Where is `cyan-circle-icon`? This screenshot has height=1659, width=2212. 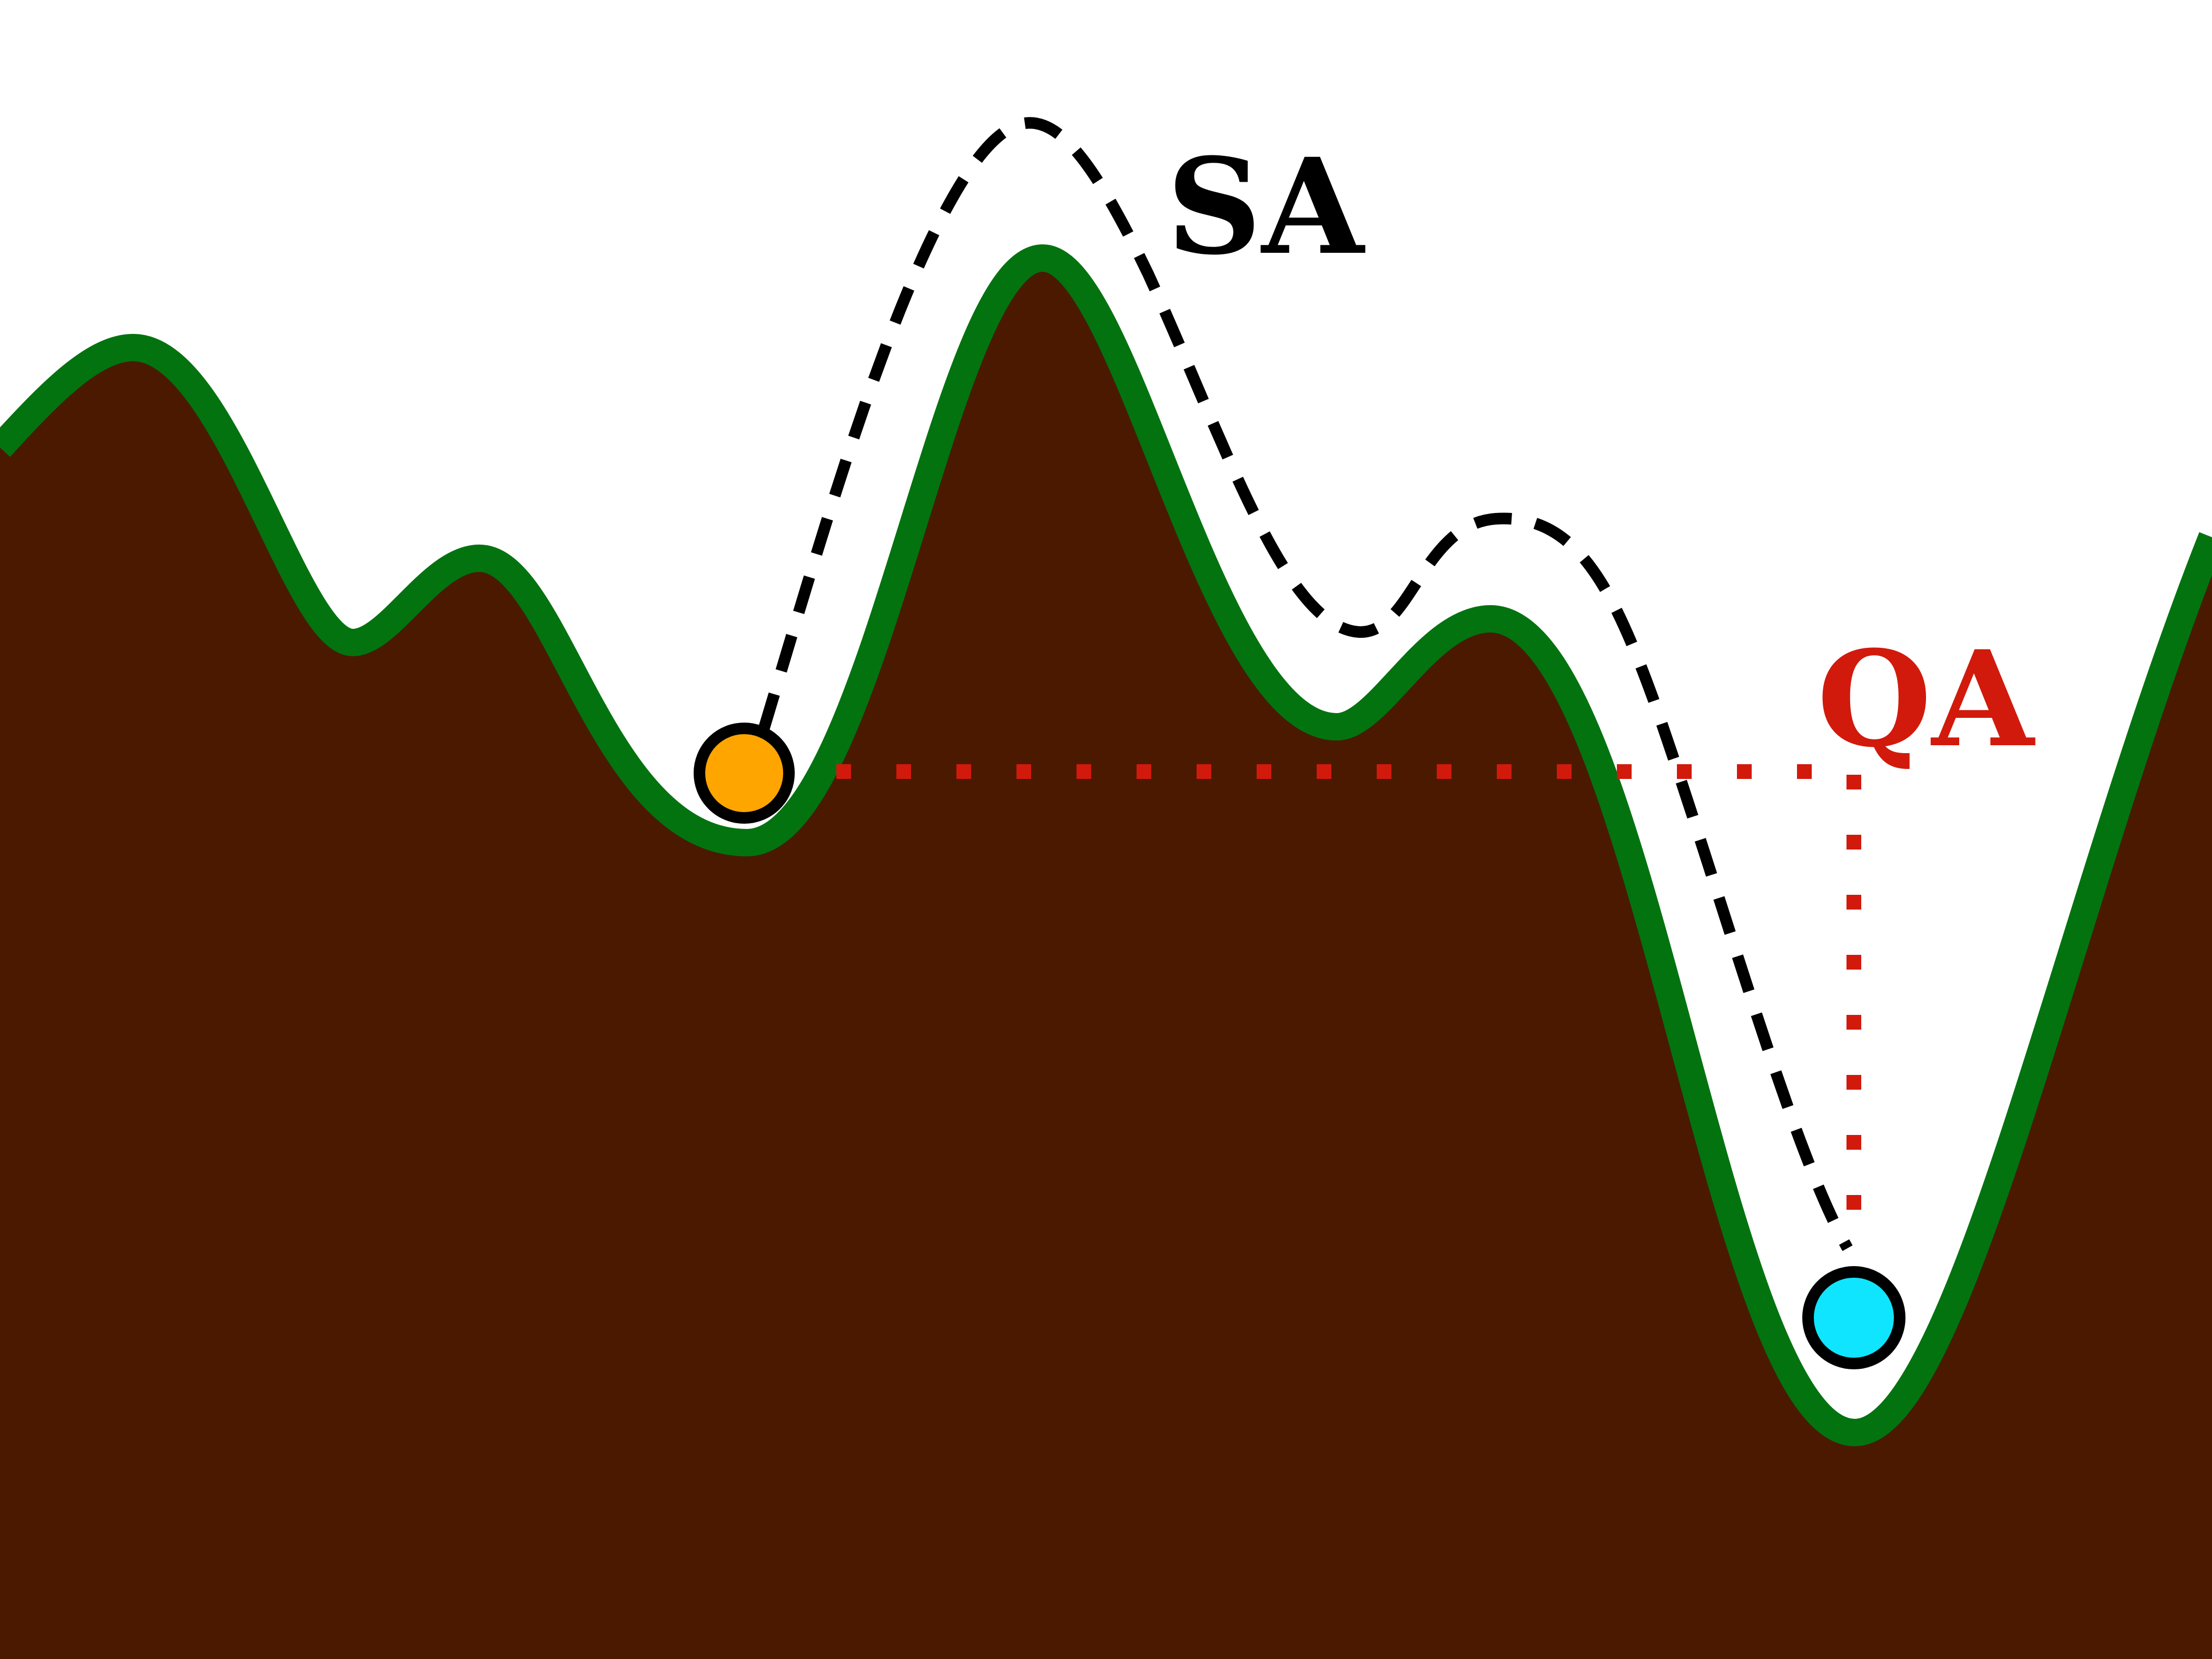
cyan-circle-icon is located at coordinates (1853, 1317).